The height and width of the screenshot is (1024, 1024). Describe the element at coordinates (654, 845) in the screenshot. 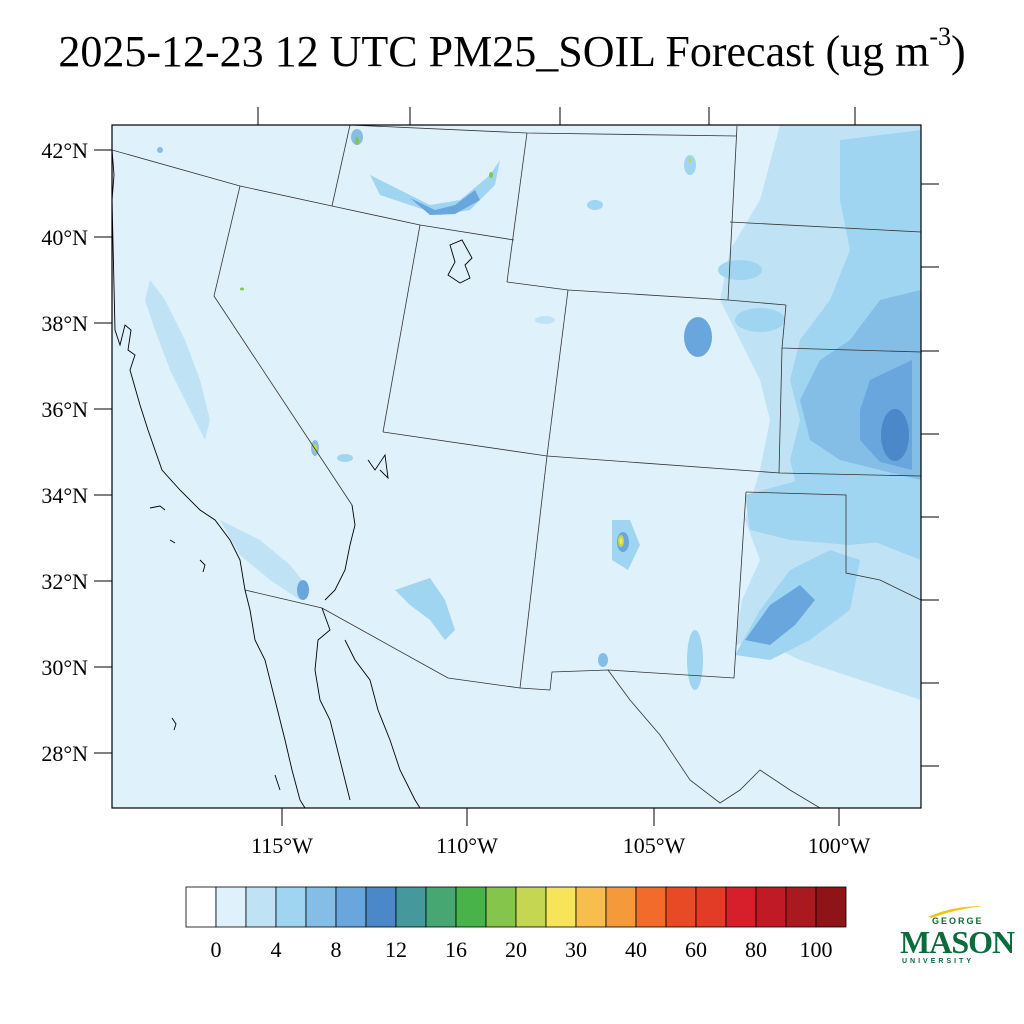

I see `lon-label: 105°W` at that location.